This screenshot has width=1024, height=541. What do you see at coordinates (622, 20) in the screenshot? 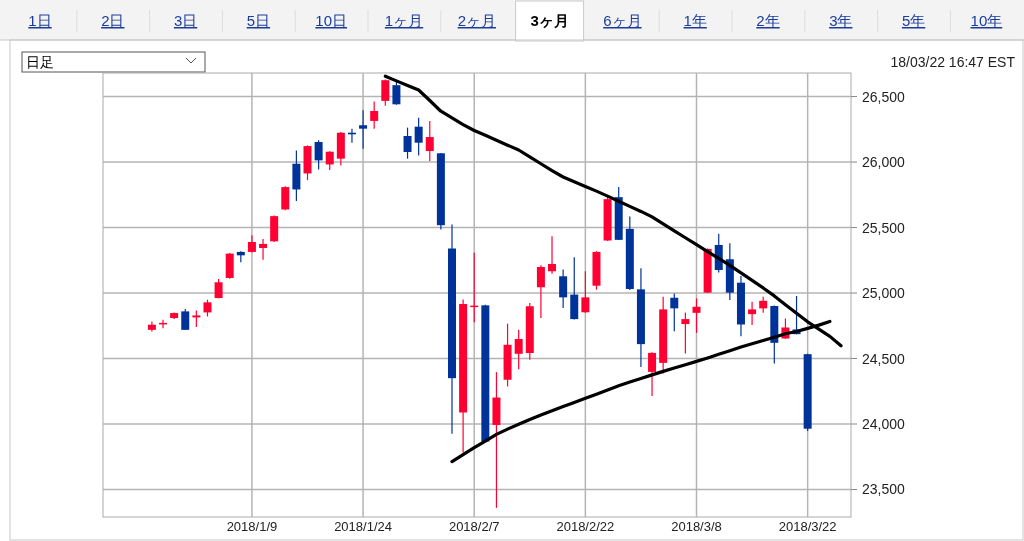
I see `text: 6ヶ月` at bounding box center [622, 20].